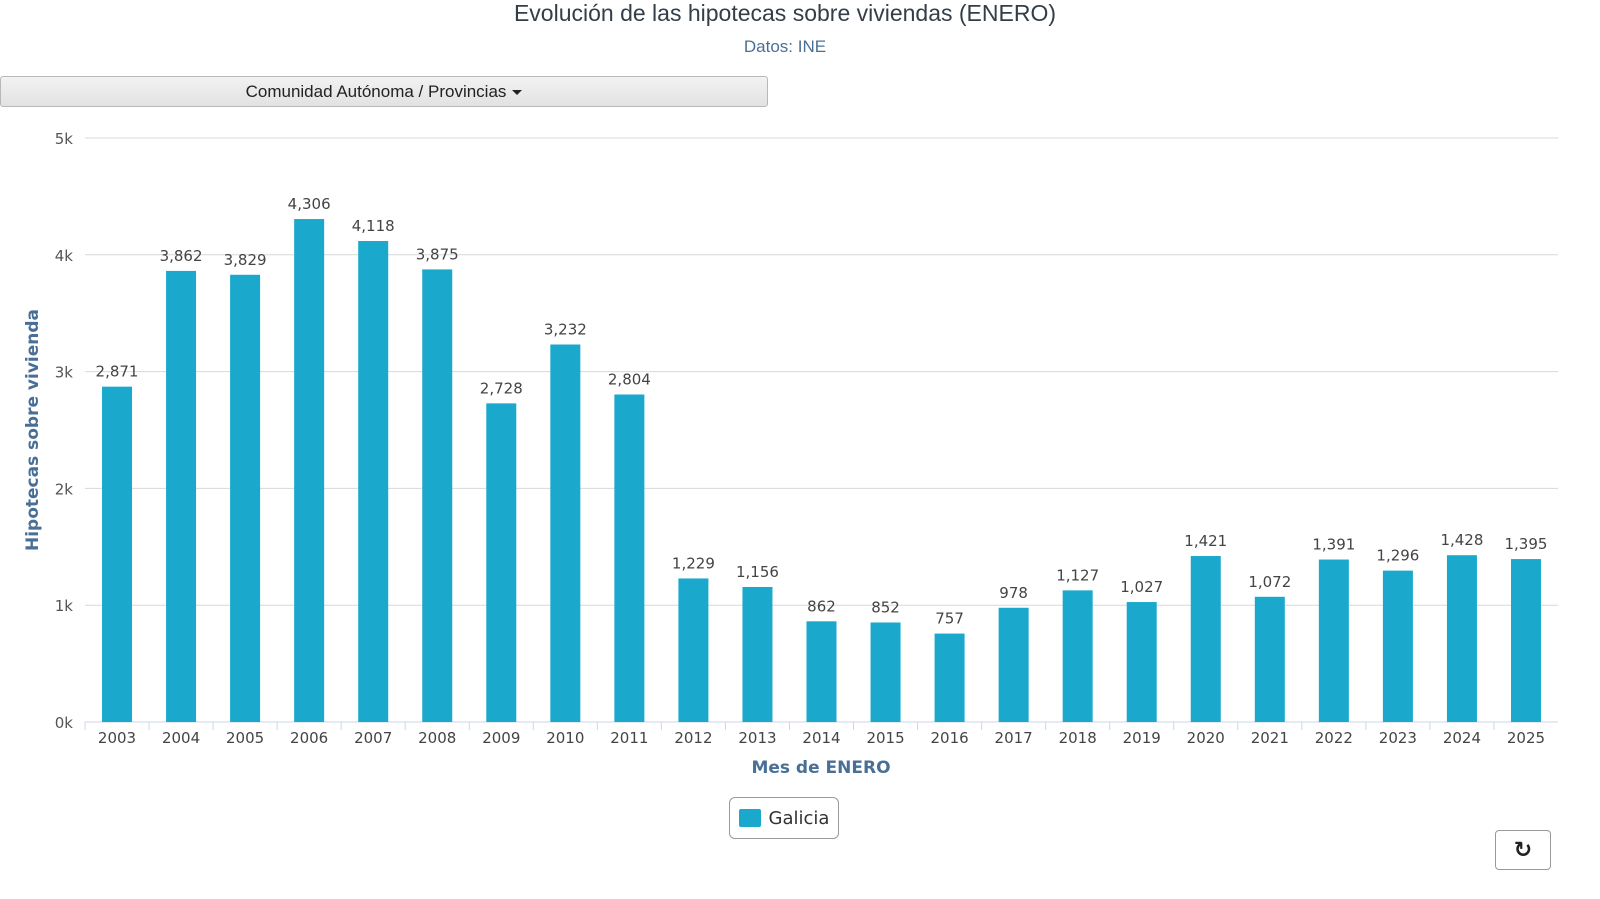  Describe the element at coordinates (1526, 738) in the screenshot. I see `x-tick-label: 2025` at that location.